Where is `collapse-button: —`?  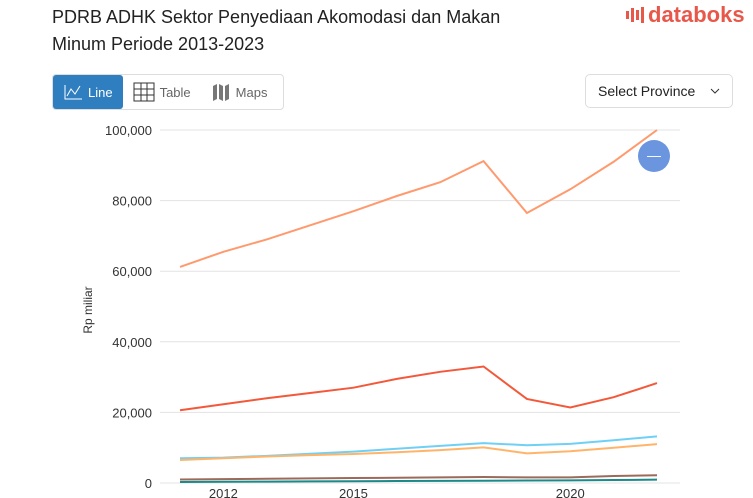 collapse-button: — is located at coordinates (654, 156).